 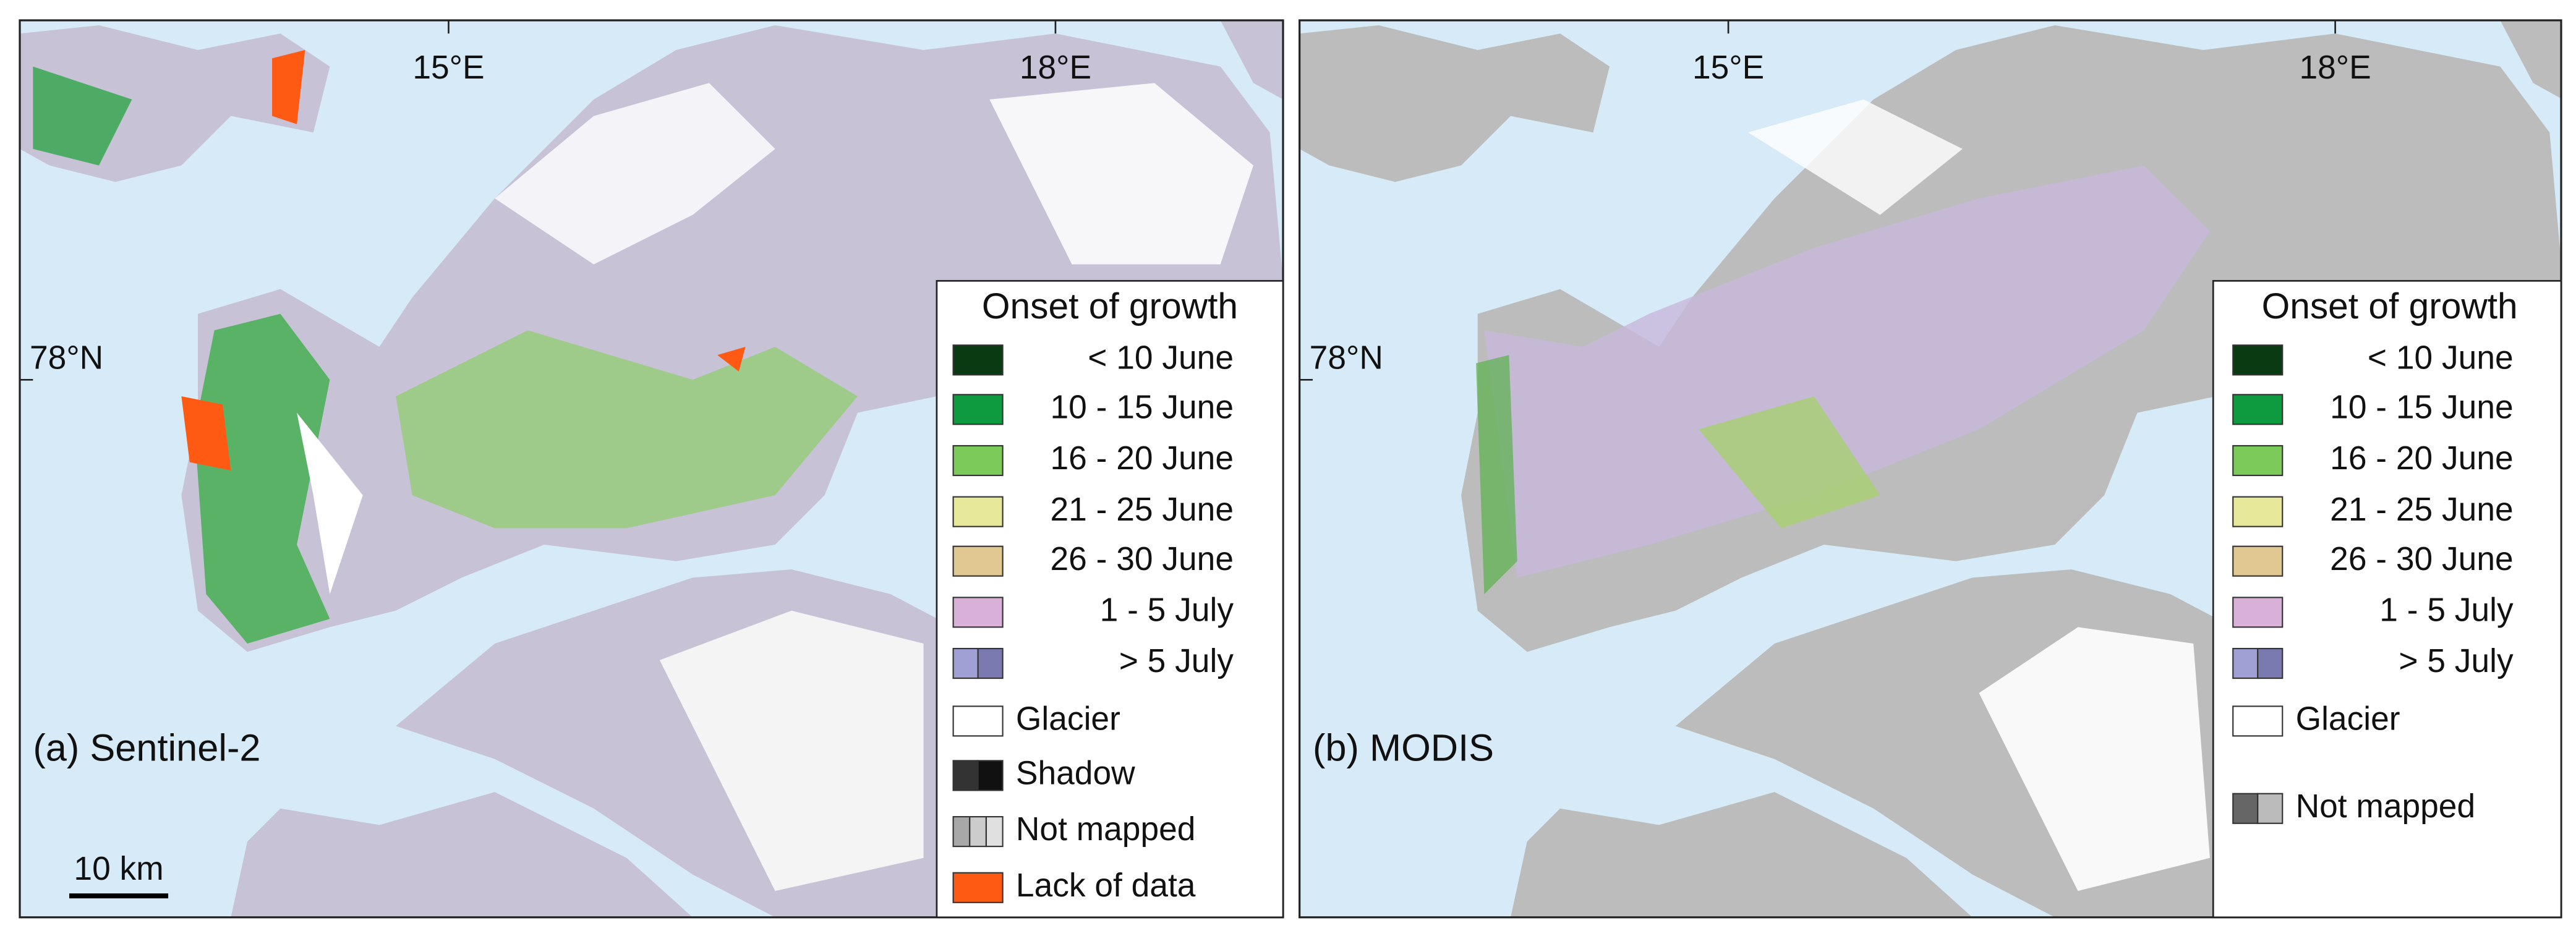 I want to click on scale-bar-label: 10 km, so click(x=118, y=869).